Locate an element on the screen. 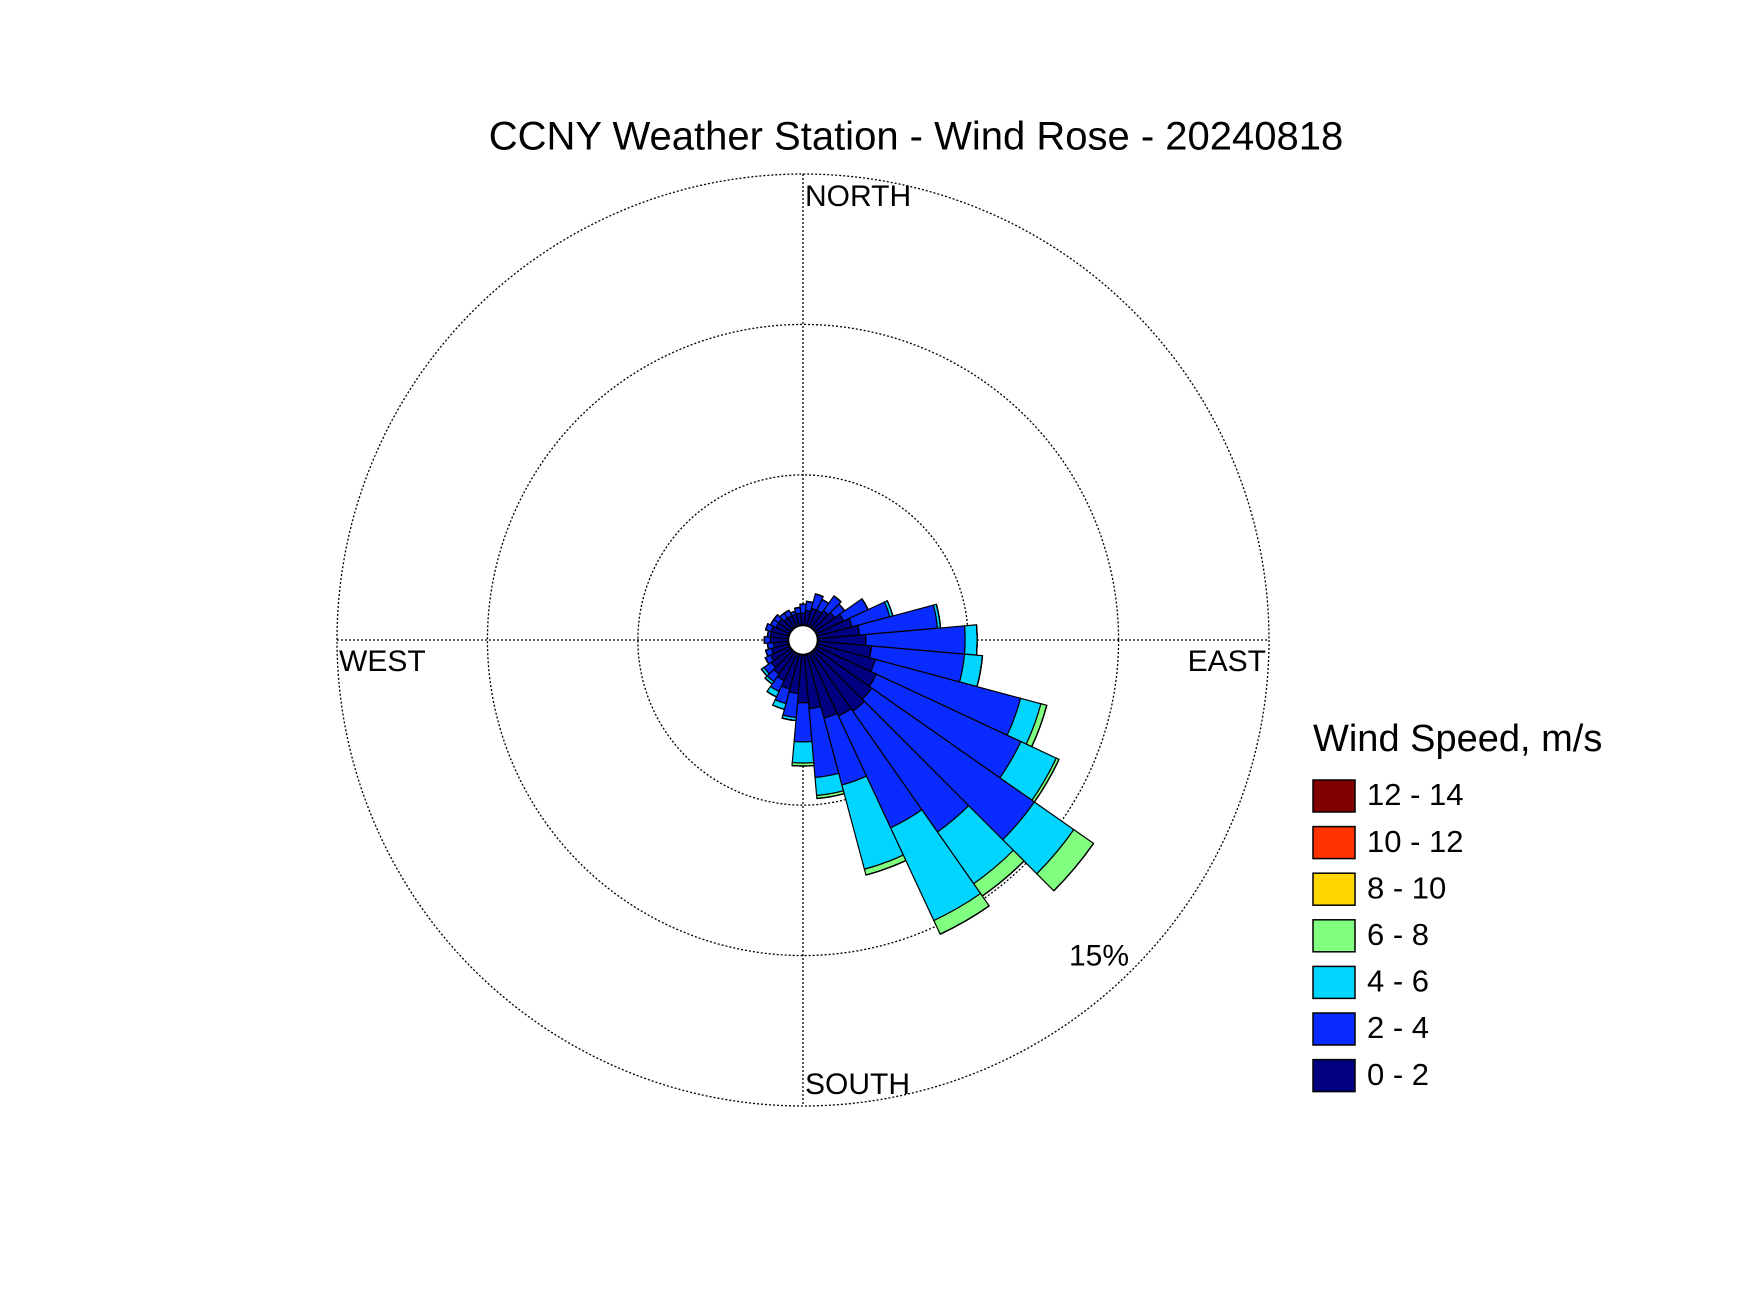  direction-label: SOUTH is located at coordinates (857, 1084).